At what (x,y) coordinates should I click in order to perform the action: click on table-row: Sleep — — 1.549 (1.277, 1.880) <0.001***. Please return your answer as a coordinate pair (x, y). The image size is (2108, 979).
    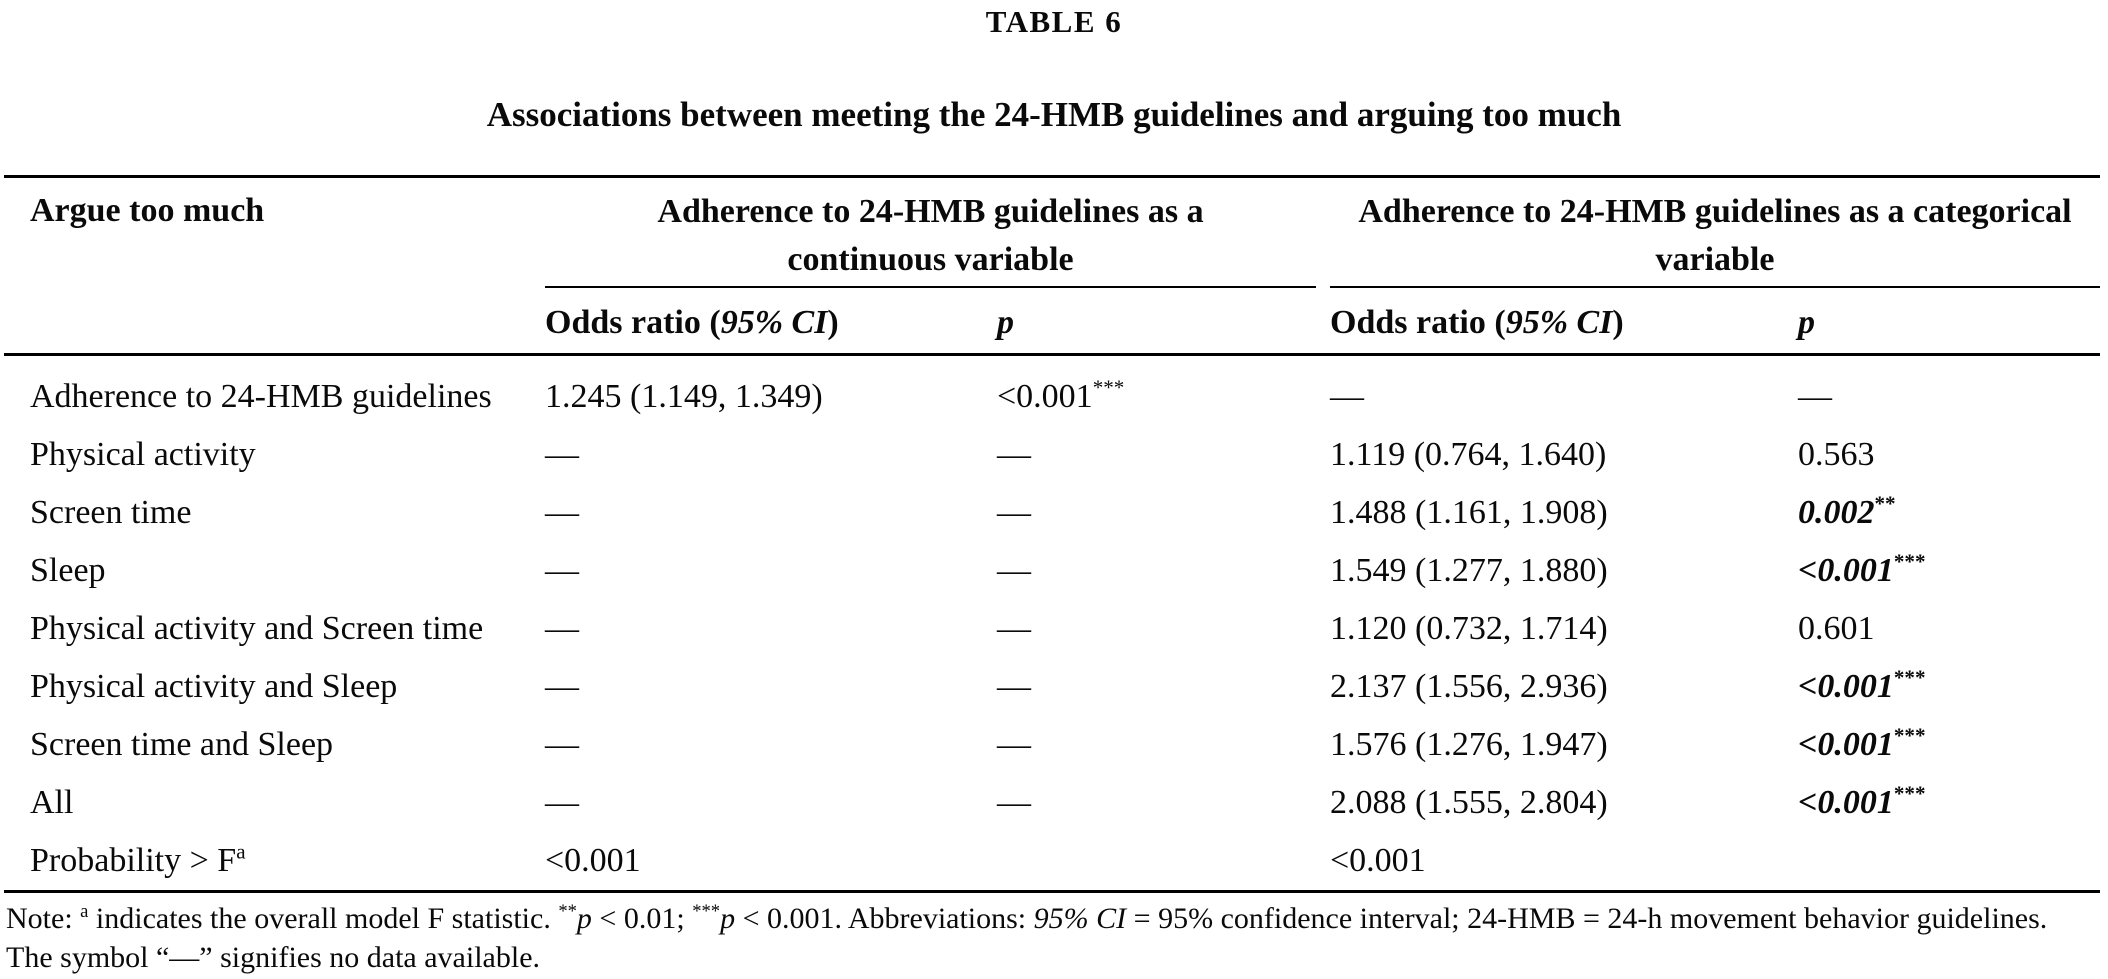
    Looking at the image, I should click on (1052, 571).